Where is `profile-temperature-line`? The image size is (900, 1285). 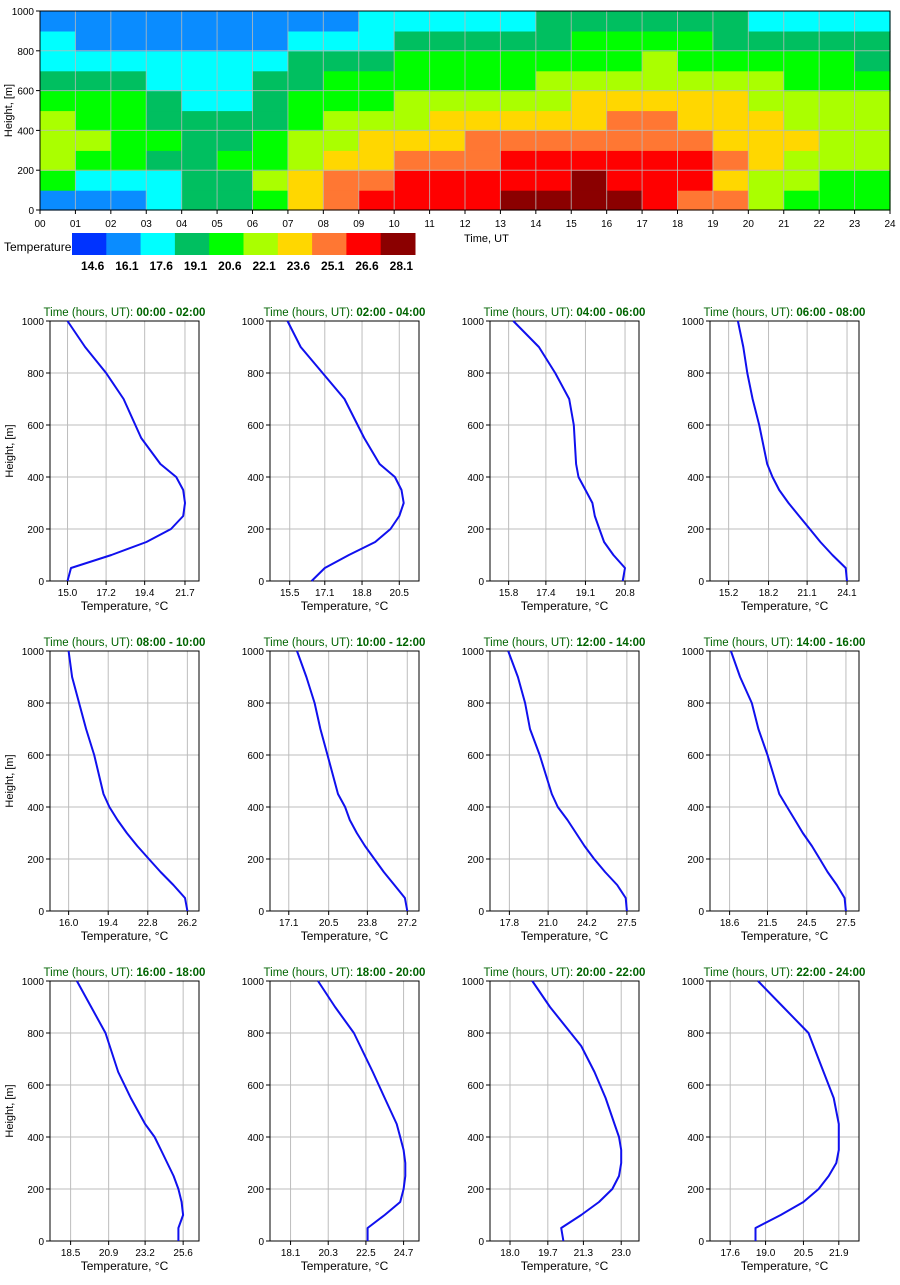 profile-temperature-line is located at coordinates (345, 451).